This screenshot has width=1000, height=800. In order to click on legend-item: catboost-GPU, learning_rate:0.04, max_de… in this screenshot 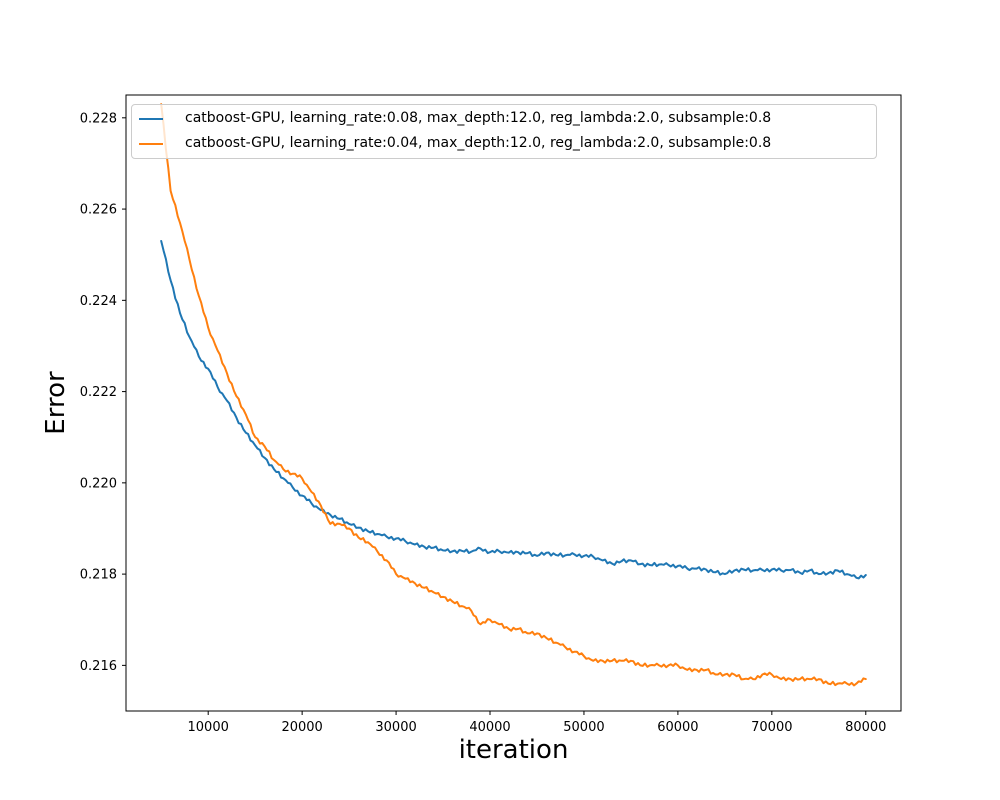, I will do `click(503, 143)`.